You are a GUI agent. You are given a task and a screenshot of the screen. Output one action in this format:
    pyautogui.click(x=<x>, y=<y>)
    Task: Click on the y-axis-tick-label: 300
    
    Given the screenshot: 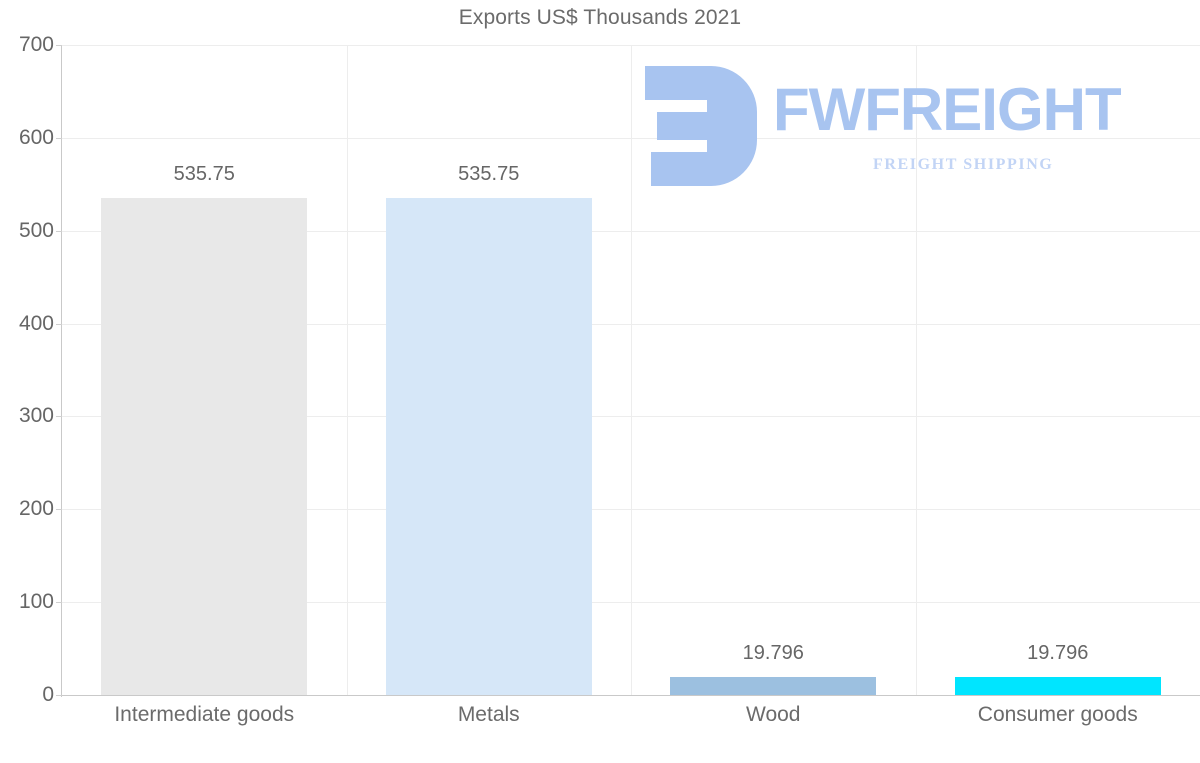 What is the action you would take?
    pyautogui.click(x=36, y=416)
    